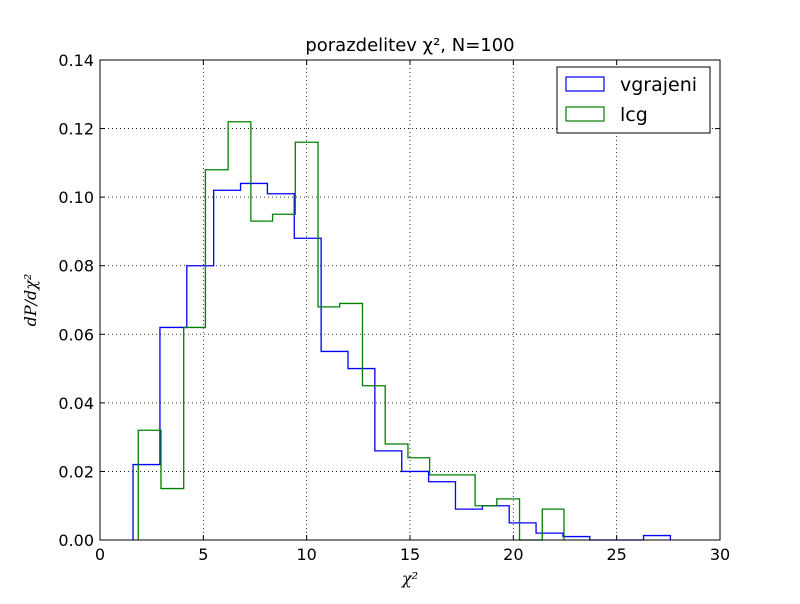 This screenshot has height=604, width=800. What do you see at coordinates (658, 85) in the screenshot?
I see `legend-label-vgrajeni: vgrajeni` at bounding box center [658, 85].